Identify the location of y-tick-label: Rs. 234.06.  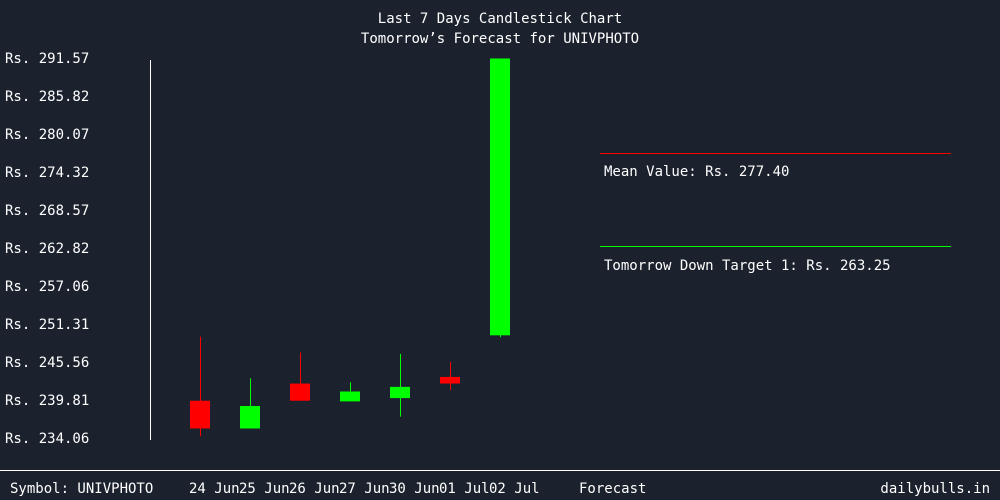
(47, 439).